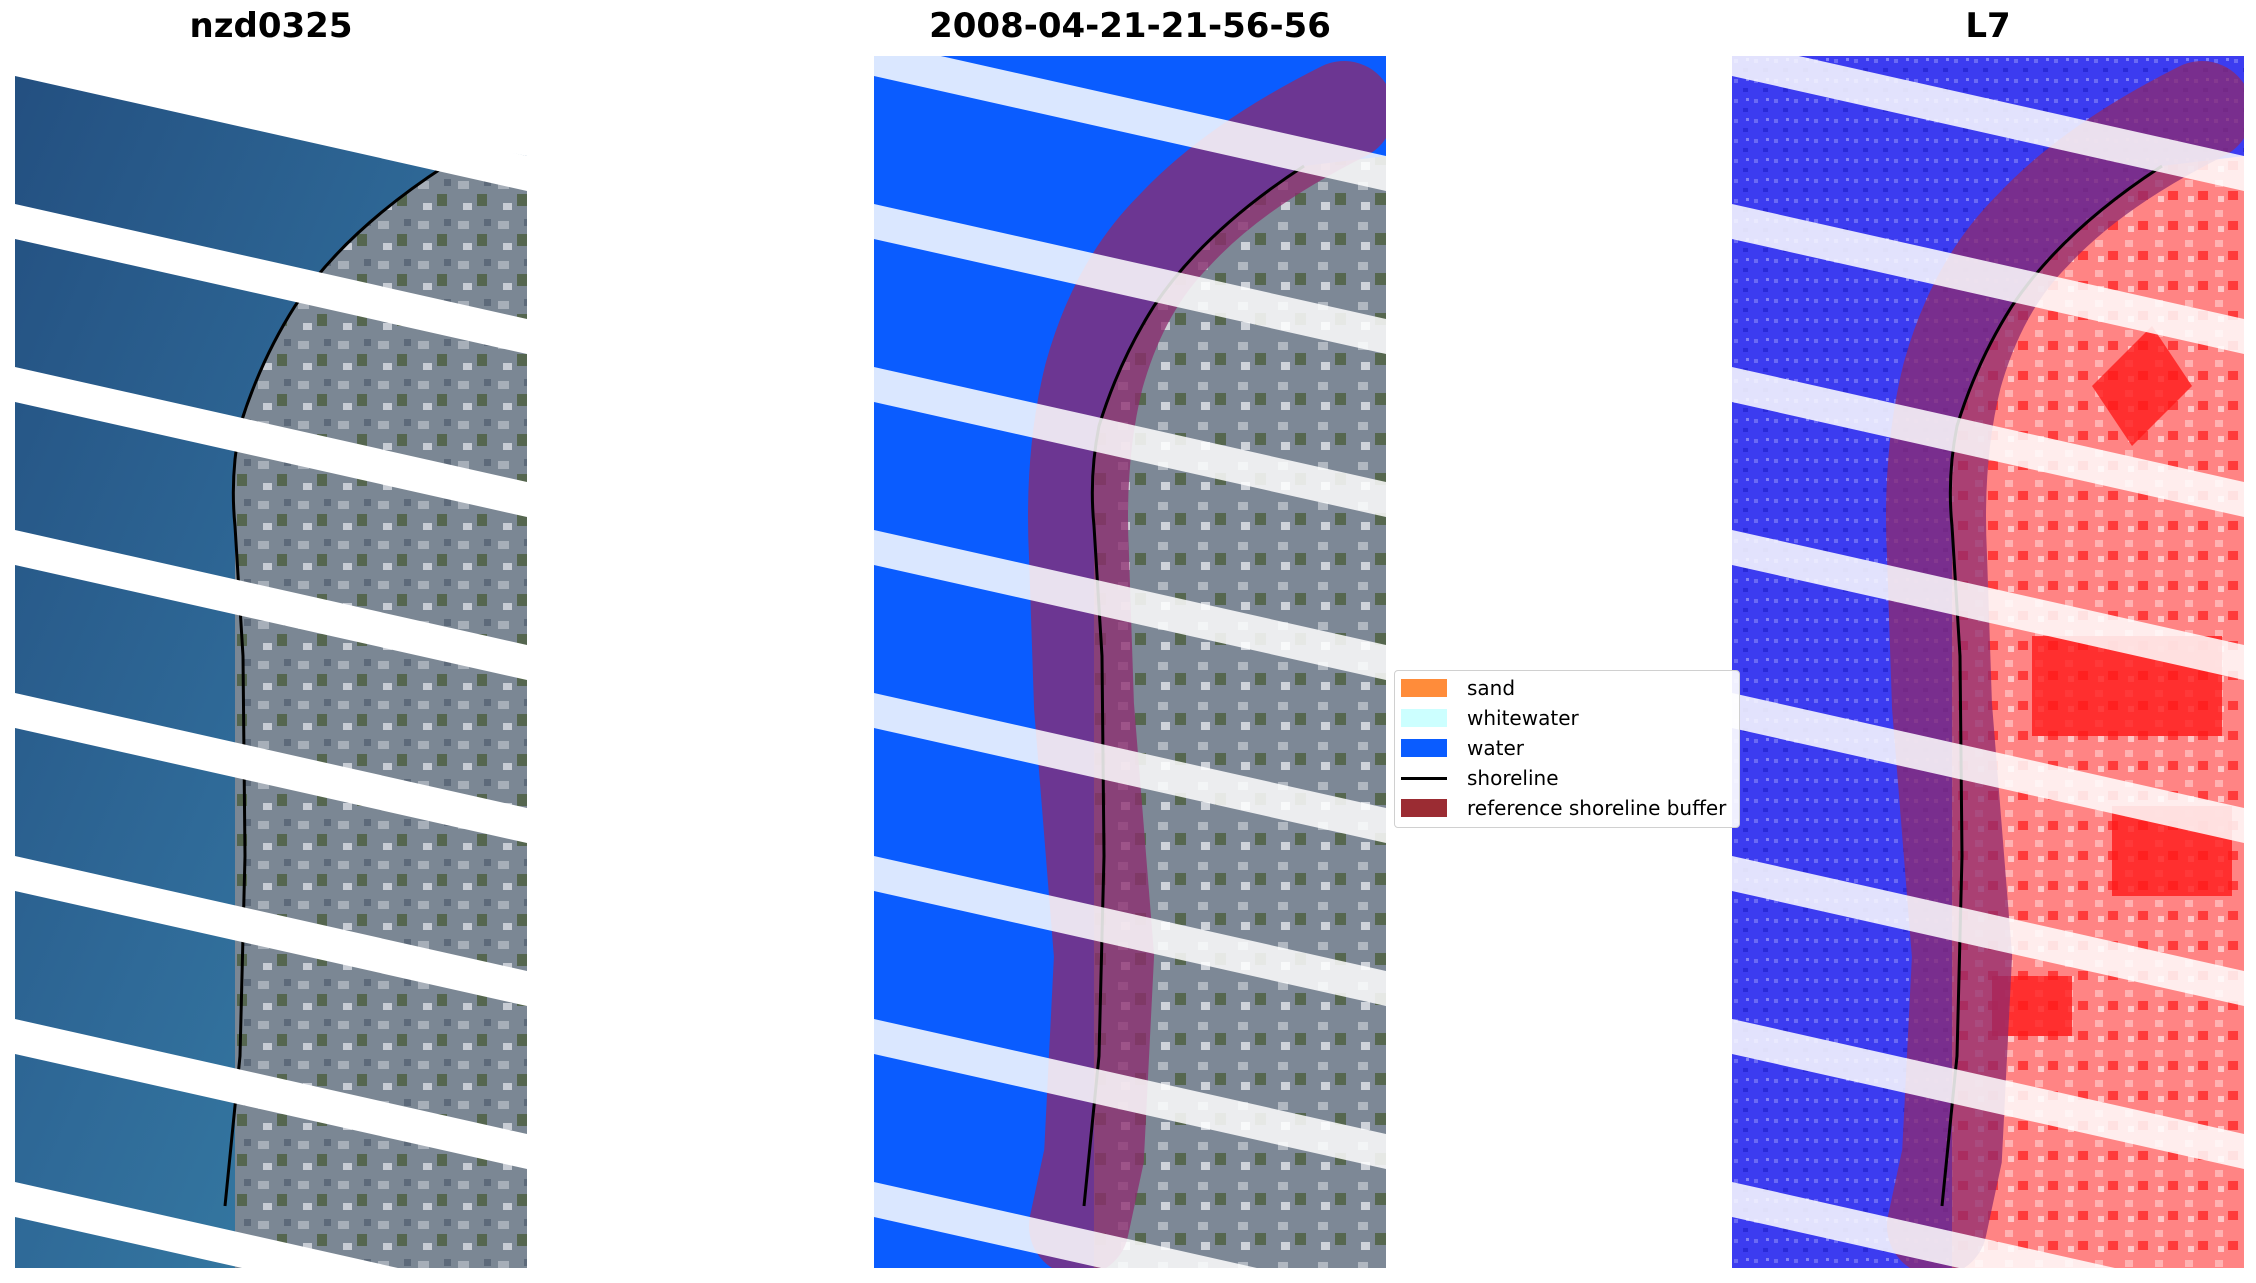 The width and height of the screenshot is (2256, 1283). What do you see at coordinates (1424, 748) in the screenshot?
I see `legend-swatch-water` at bounding box center [1424, 748].